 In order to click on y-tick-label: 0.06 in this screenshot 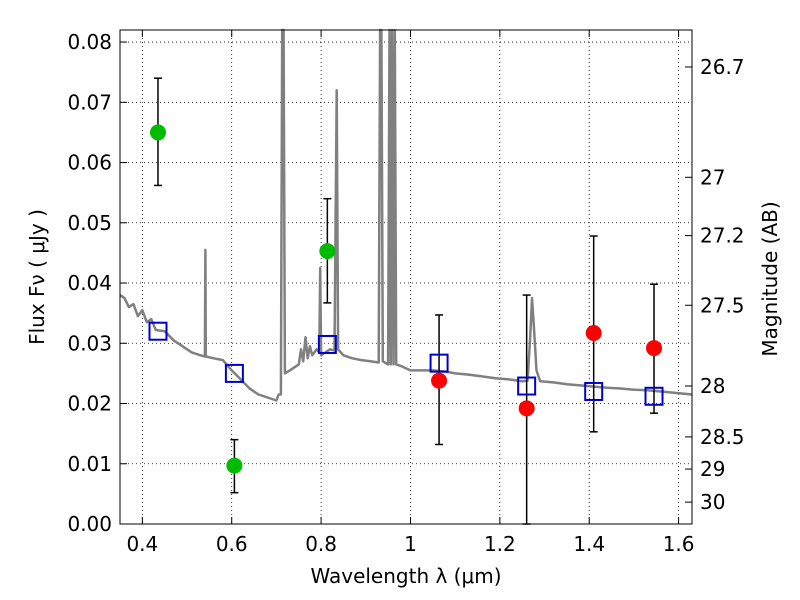, I will do `click(89, 163)`.